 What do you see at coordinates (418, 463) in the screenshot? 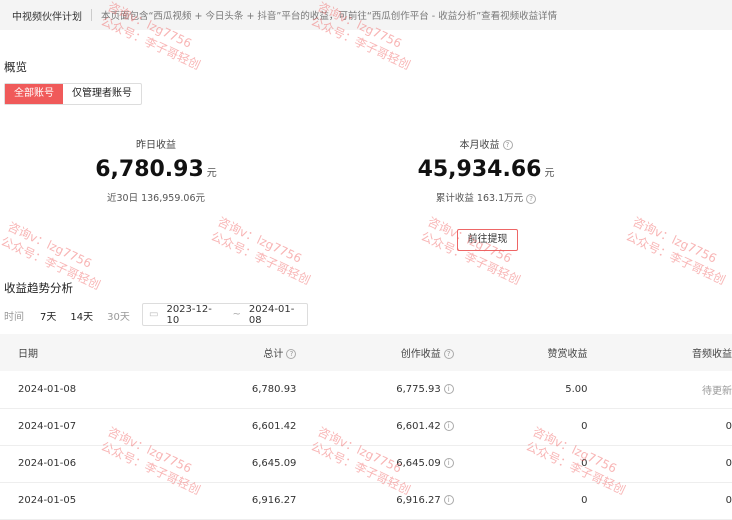
I see `cell-creation-value: 6,645.09` at bounding box center [418, 463].